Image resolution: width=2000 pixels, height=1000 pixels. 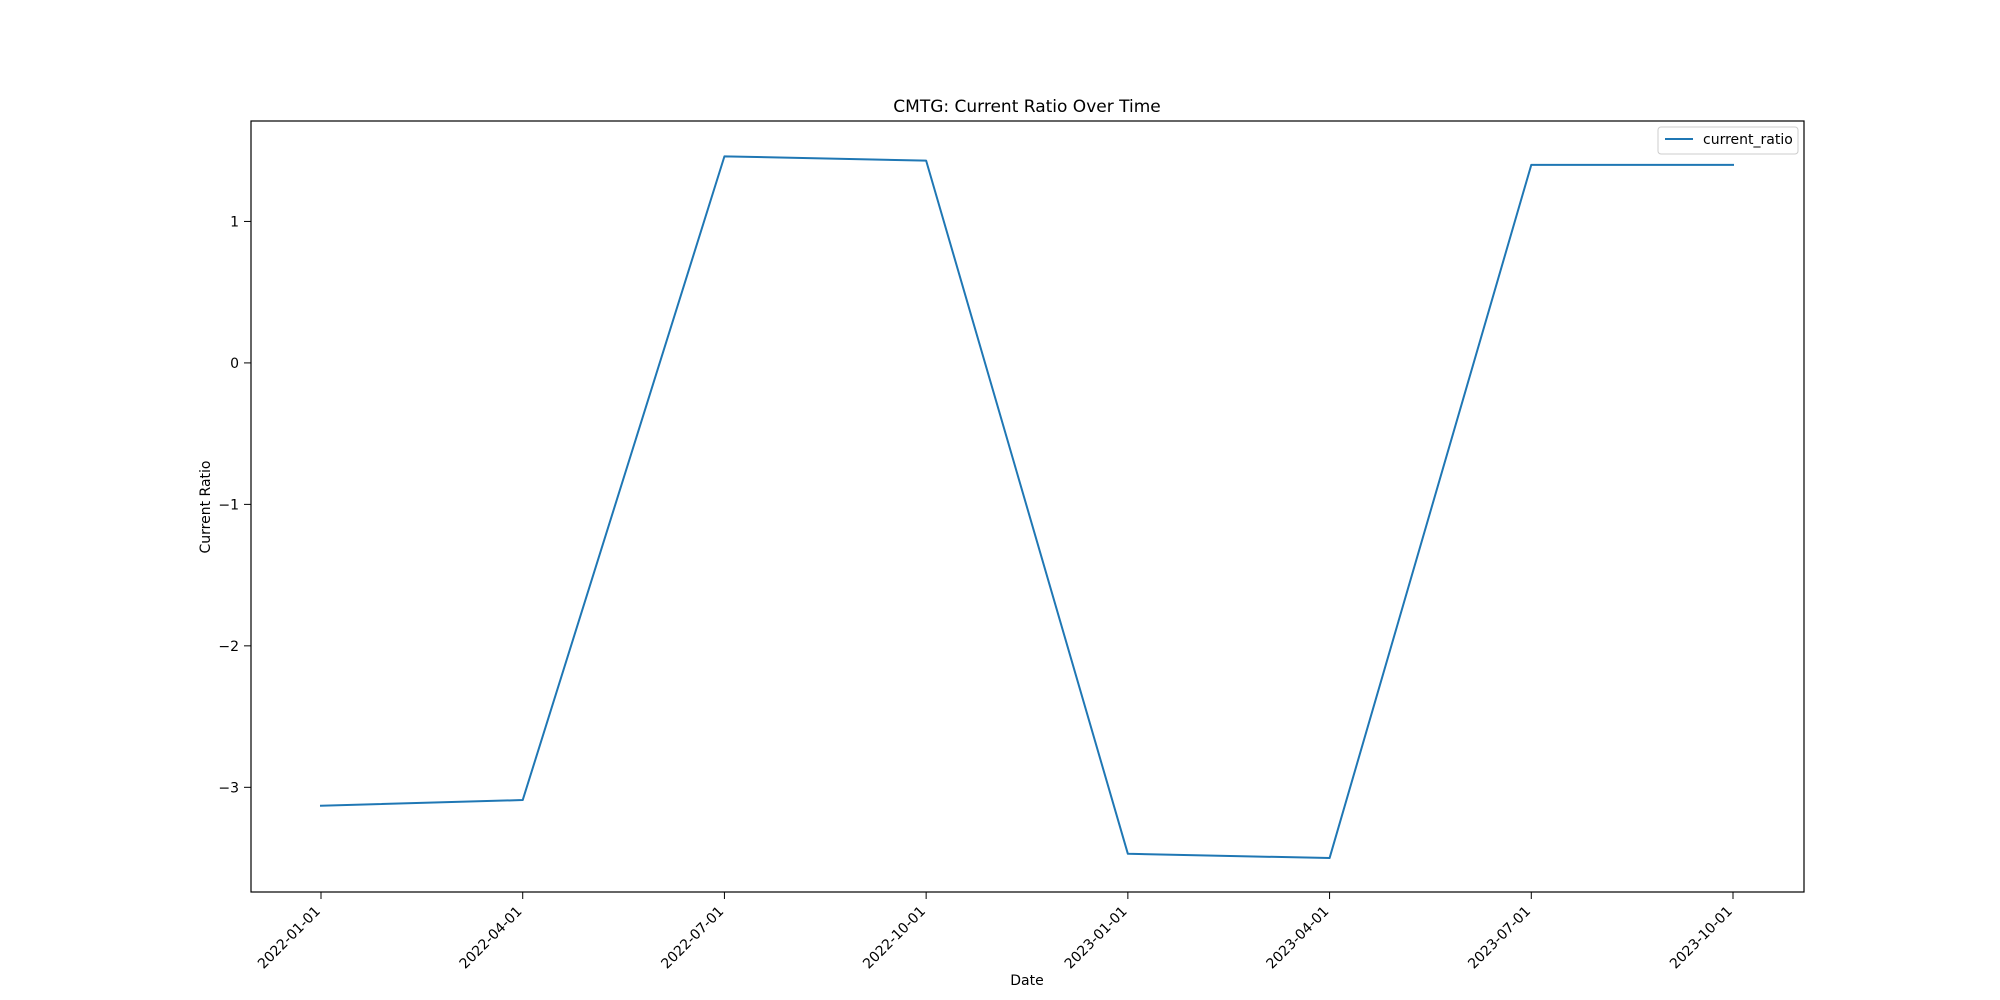 I want to click on x-axis-label: Date, so click(x=1026, y=981).